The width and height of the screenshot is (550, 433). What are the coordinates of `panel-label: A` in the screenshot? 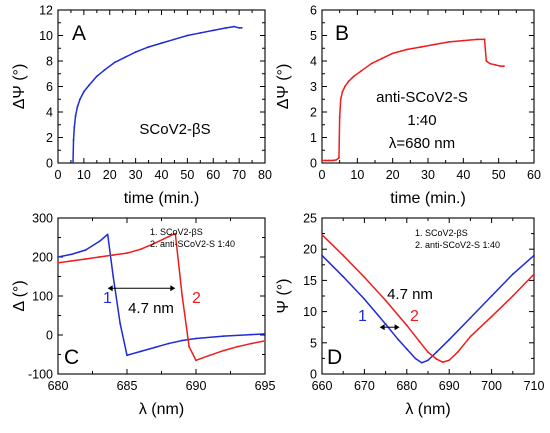 It's located at (79, 33).